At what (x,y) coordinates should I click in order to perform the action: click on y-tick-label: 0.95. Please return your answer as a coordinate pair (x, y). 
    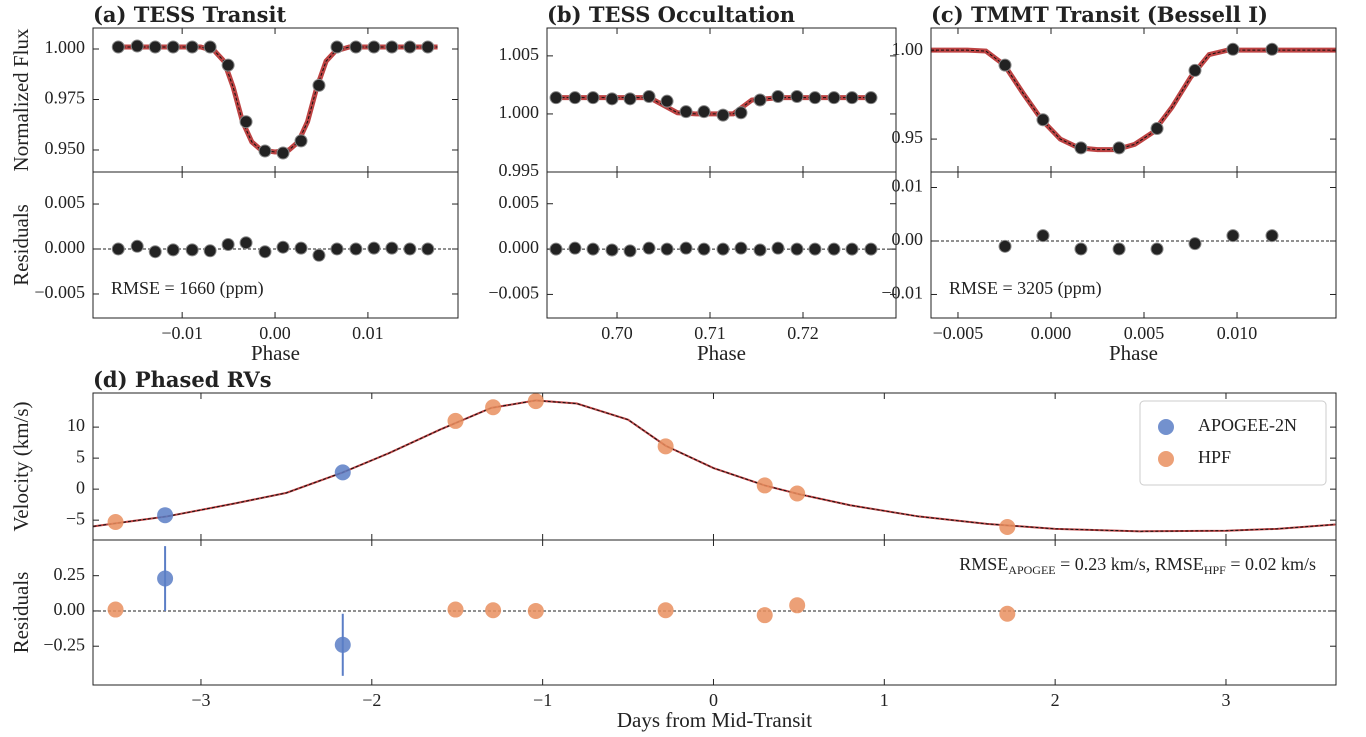
    Looking at the image, I should click on (908, 137).